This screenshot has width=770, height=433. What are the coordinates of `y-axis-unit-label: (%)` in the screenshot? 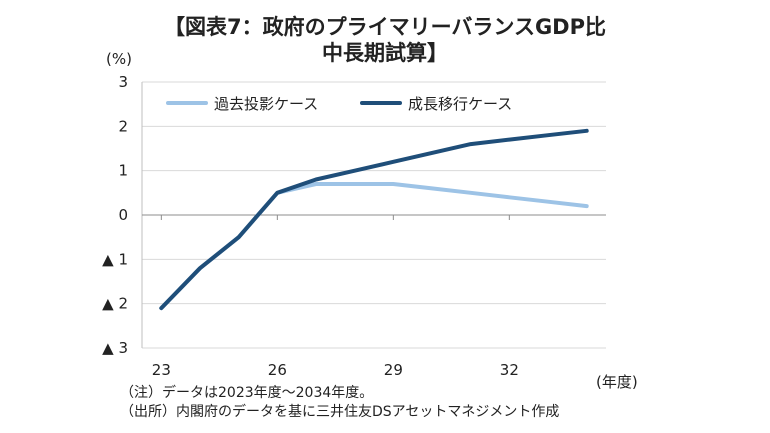 It's located at (119, 59).